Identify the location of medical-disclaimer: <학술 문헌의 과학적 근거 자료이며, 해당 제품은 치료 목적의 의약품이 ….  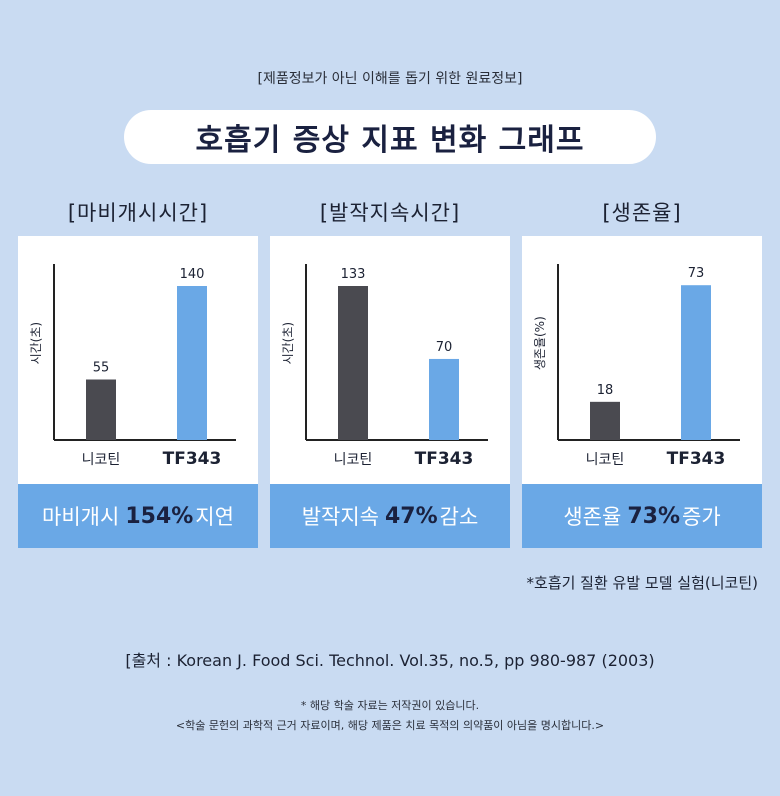
(390, 725).